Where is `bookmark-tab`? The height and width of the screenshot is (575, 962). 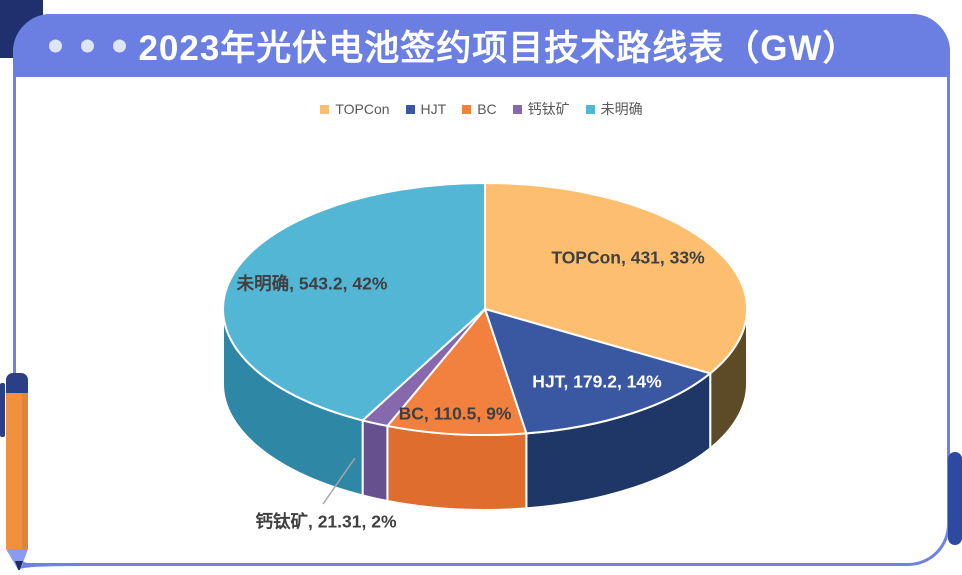
bookmark-tab is located at coordinates (955, 498).